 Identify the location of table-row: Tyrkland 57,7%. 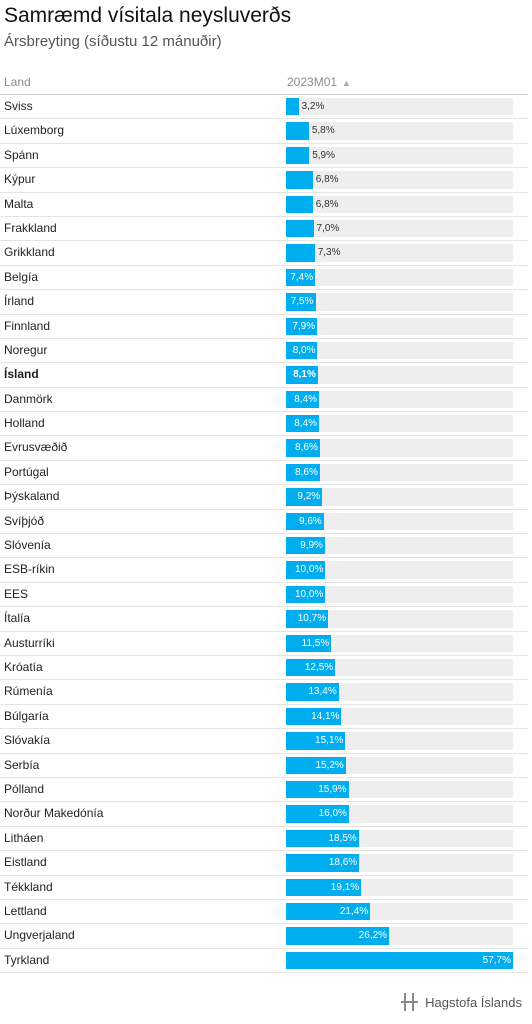
(264, 961).